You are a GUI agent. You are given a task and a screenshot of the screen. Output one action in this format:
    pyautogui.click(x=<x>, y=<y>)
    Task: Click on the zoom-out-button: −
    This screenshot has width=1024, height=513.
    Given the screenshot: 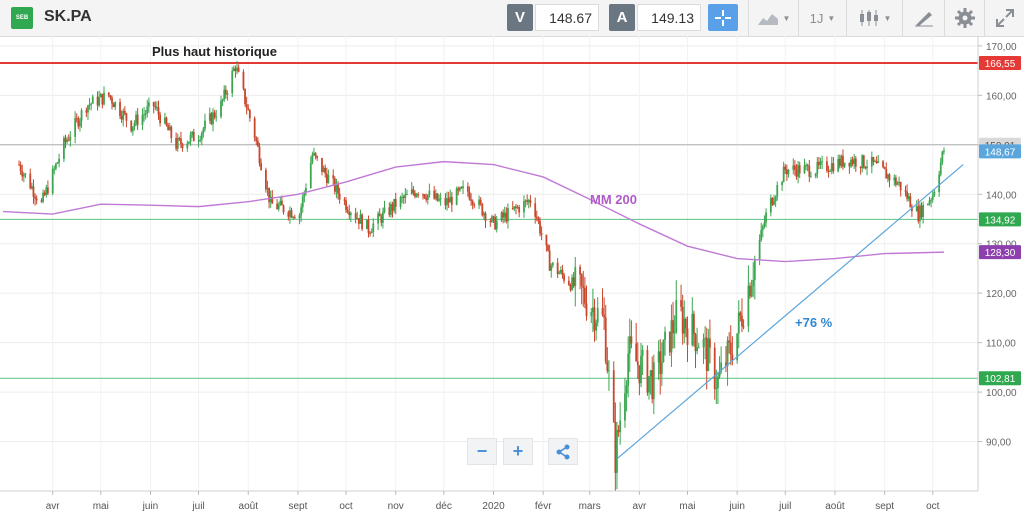 What is the action you would take?
    pyautogui.click(x=482, y=451)
    